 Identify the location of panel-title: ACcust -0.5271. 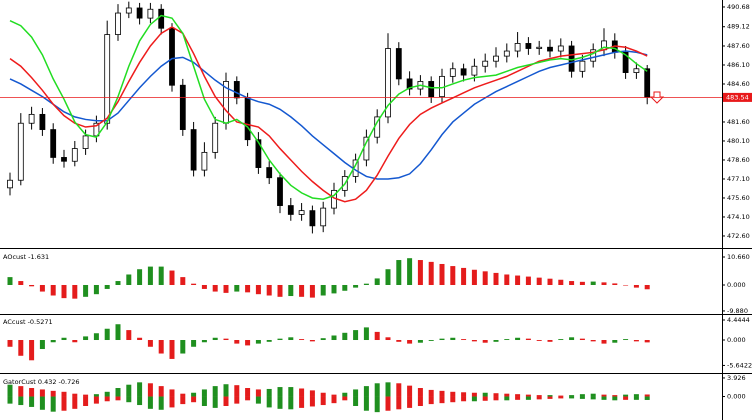
(28, 322).